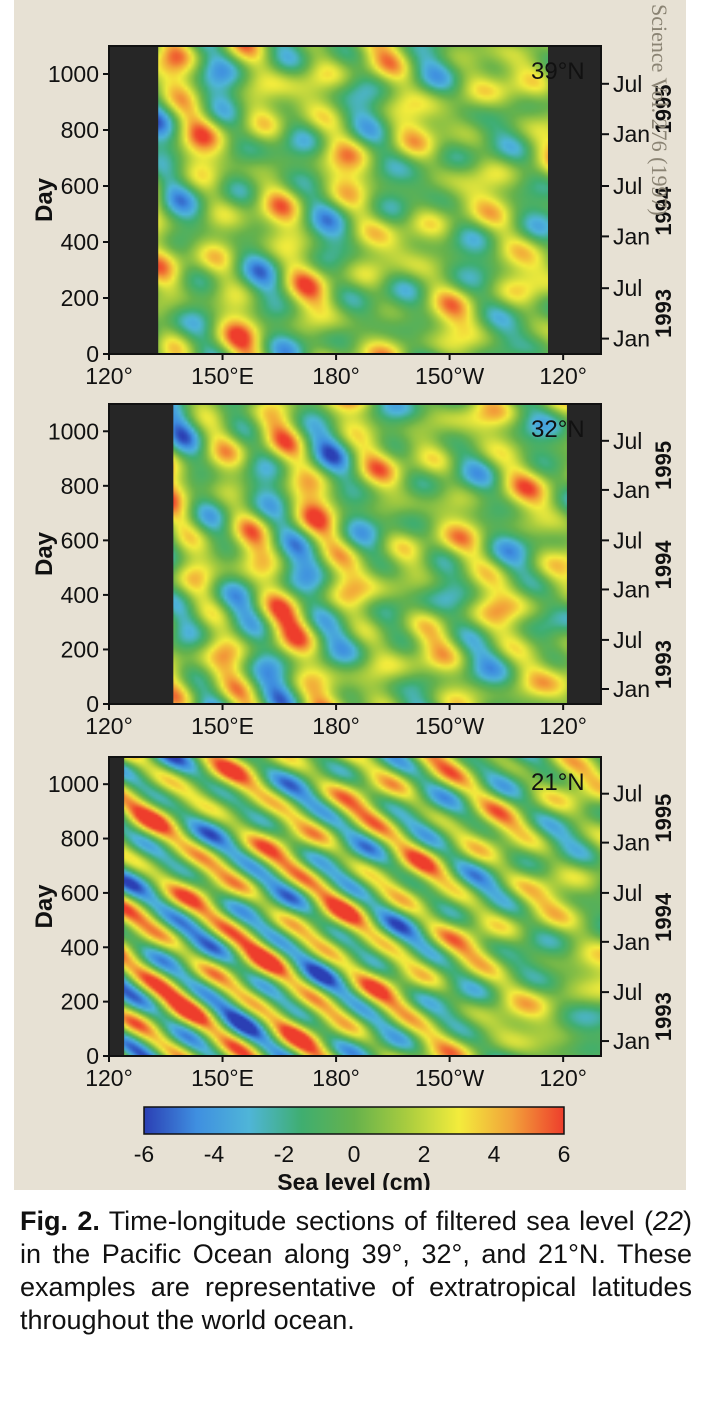  I want to click on panel-label: 39°N, so click(558, 71).